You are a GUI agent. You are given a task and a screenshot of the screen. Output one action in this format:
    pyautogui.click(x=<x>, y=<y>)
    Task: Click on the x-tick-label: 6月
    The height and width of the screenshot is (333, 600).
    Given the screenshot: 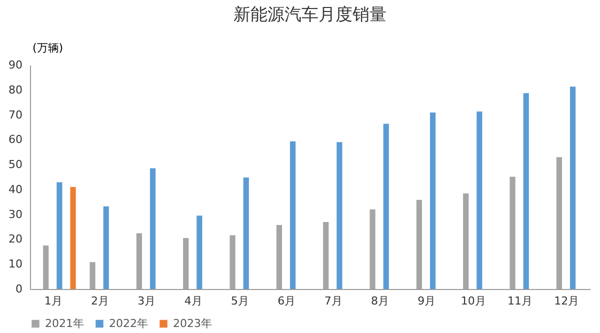 What is the action you would take?
    pyautogui.click(x=287, y=301)
    